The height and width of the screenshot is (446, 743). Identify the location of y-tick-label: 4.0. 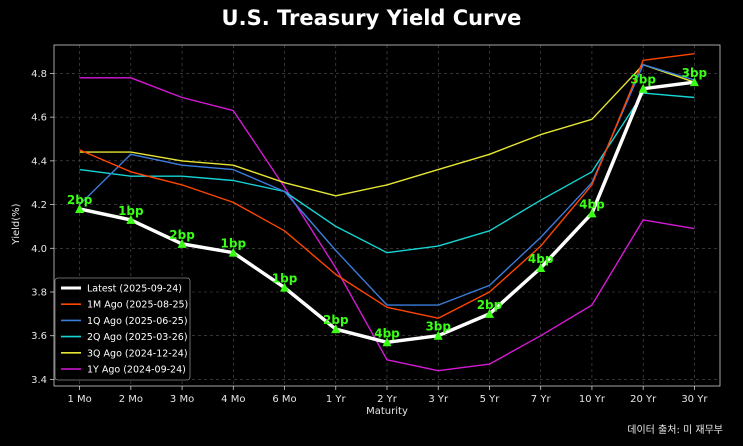
(39, 249).